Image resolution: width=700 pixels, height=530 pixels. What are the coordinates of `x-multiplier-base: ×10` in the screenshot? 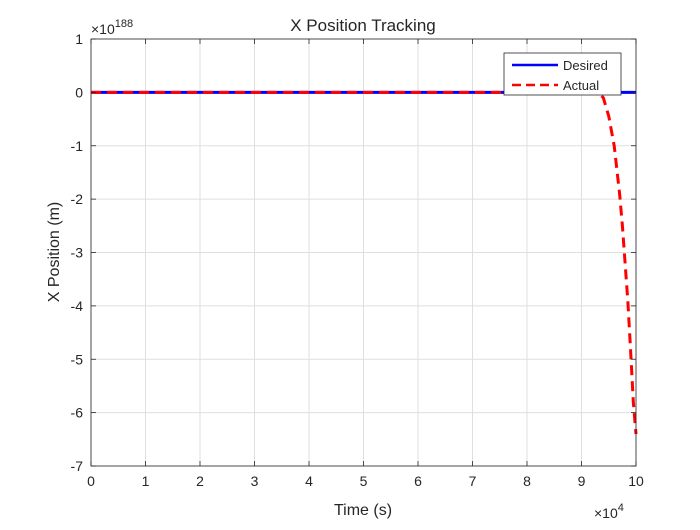 It's located at (606, 513).